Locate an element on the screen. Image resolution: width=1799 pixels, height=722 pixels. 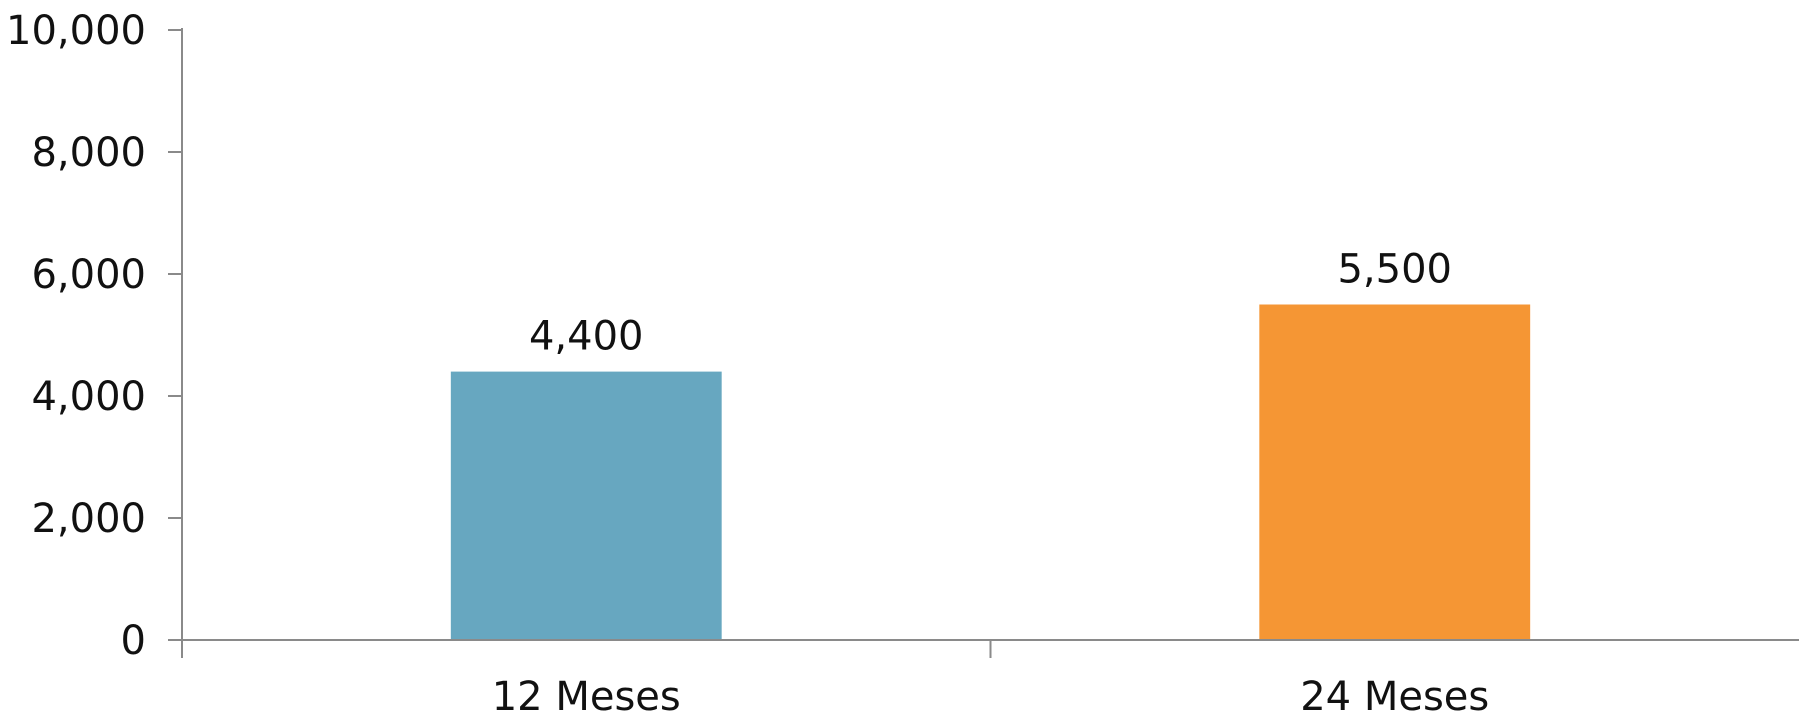
y-tick-label: 10,000 is located at coordinates (76, 31).